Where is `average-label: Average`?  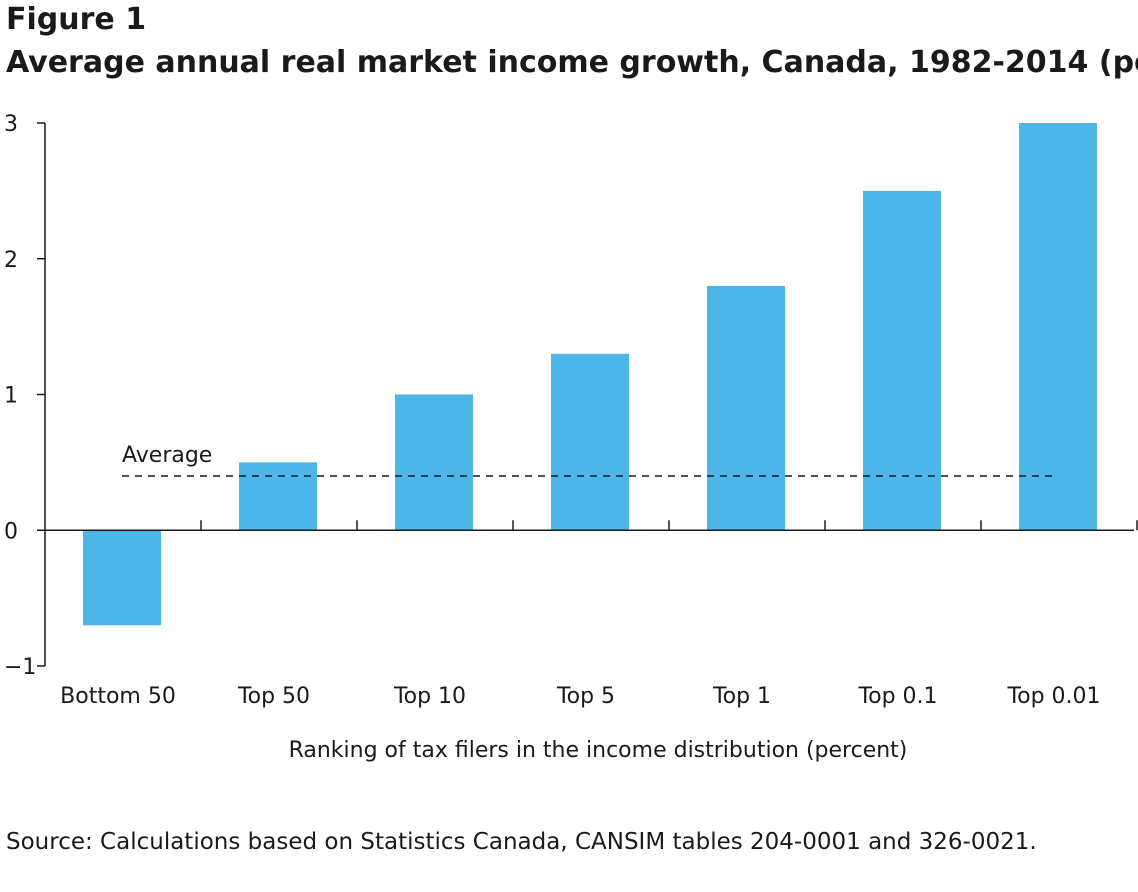 average-label: Average is located at coordinates (167, 455).